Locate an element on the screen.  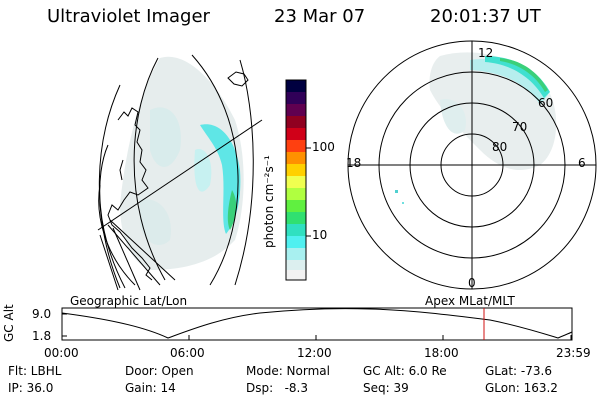
altitude-curve is located at coordinates (317, 323).